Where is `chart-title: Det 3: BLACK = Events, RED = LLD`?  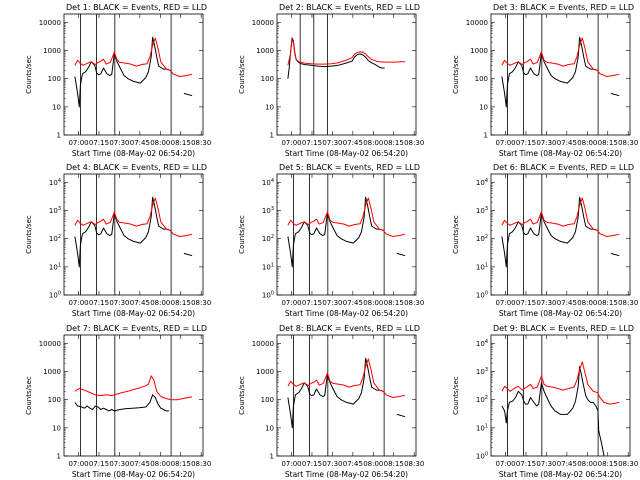 chart-title: Det 3: BLACK = Events, RED = LLD is located at coordinates (563, 7).